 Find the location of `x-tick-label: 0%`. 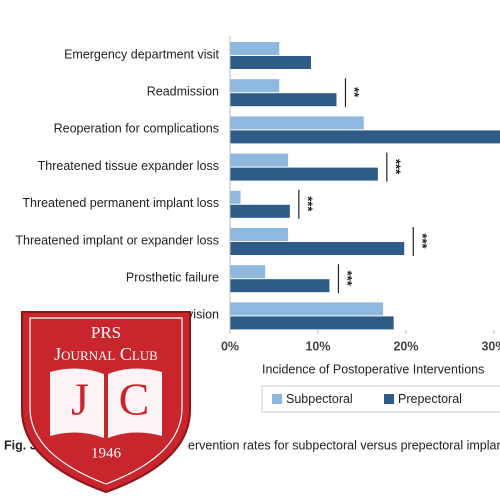

x-tick-label: 0% is located at coordinates (230, 346).